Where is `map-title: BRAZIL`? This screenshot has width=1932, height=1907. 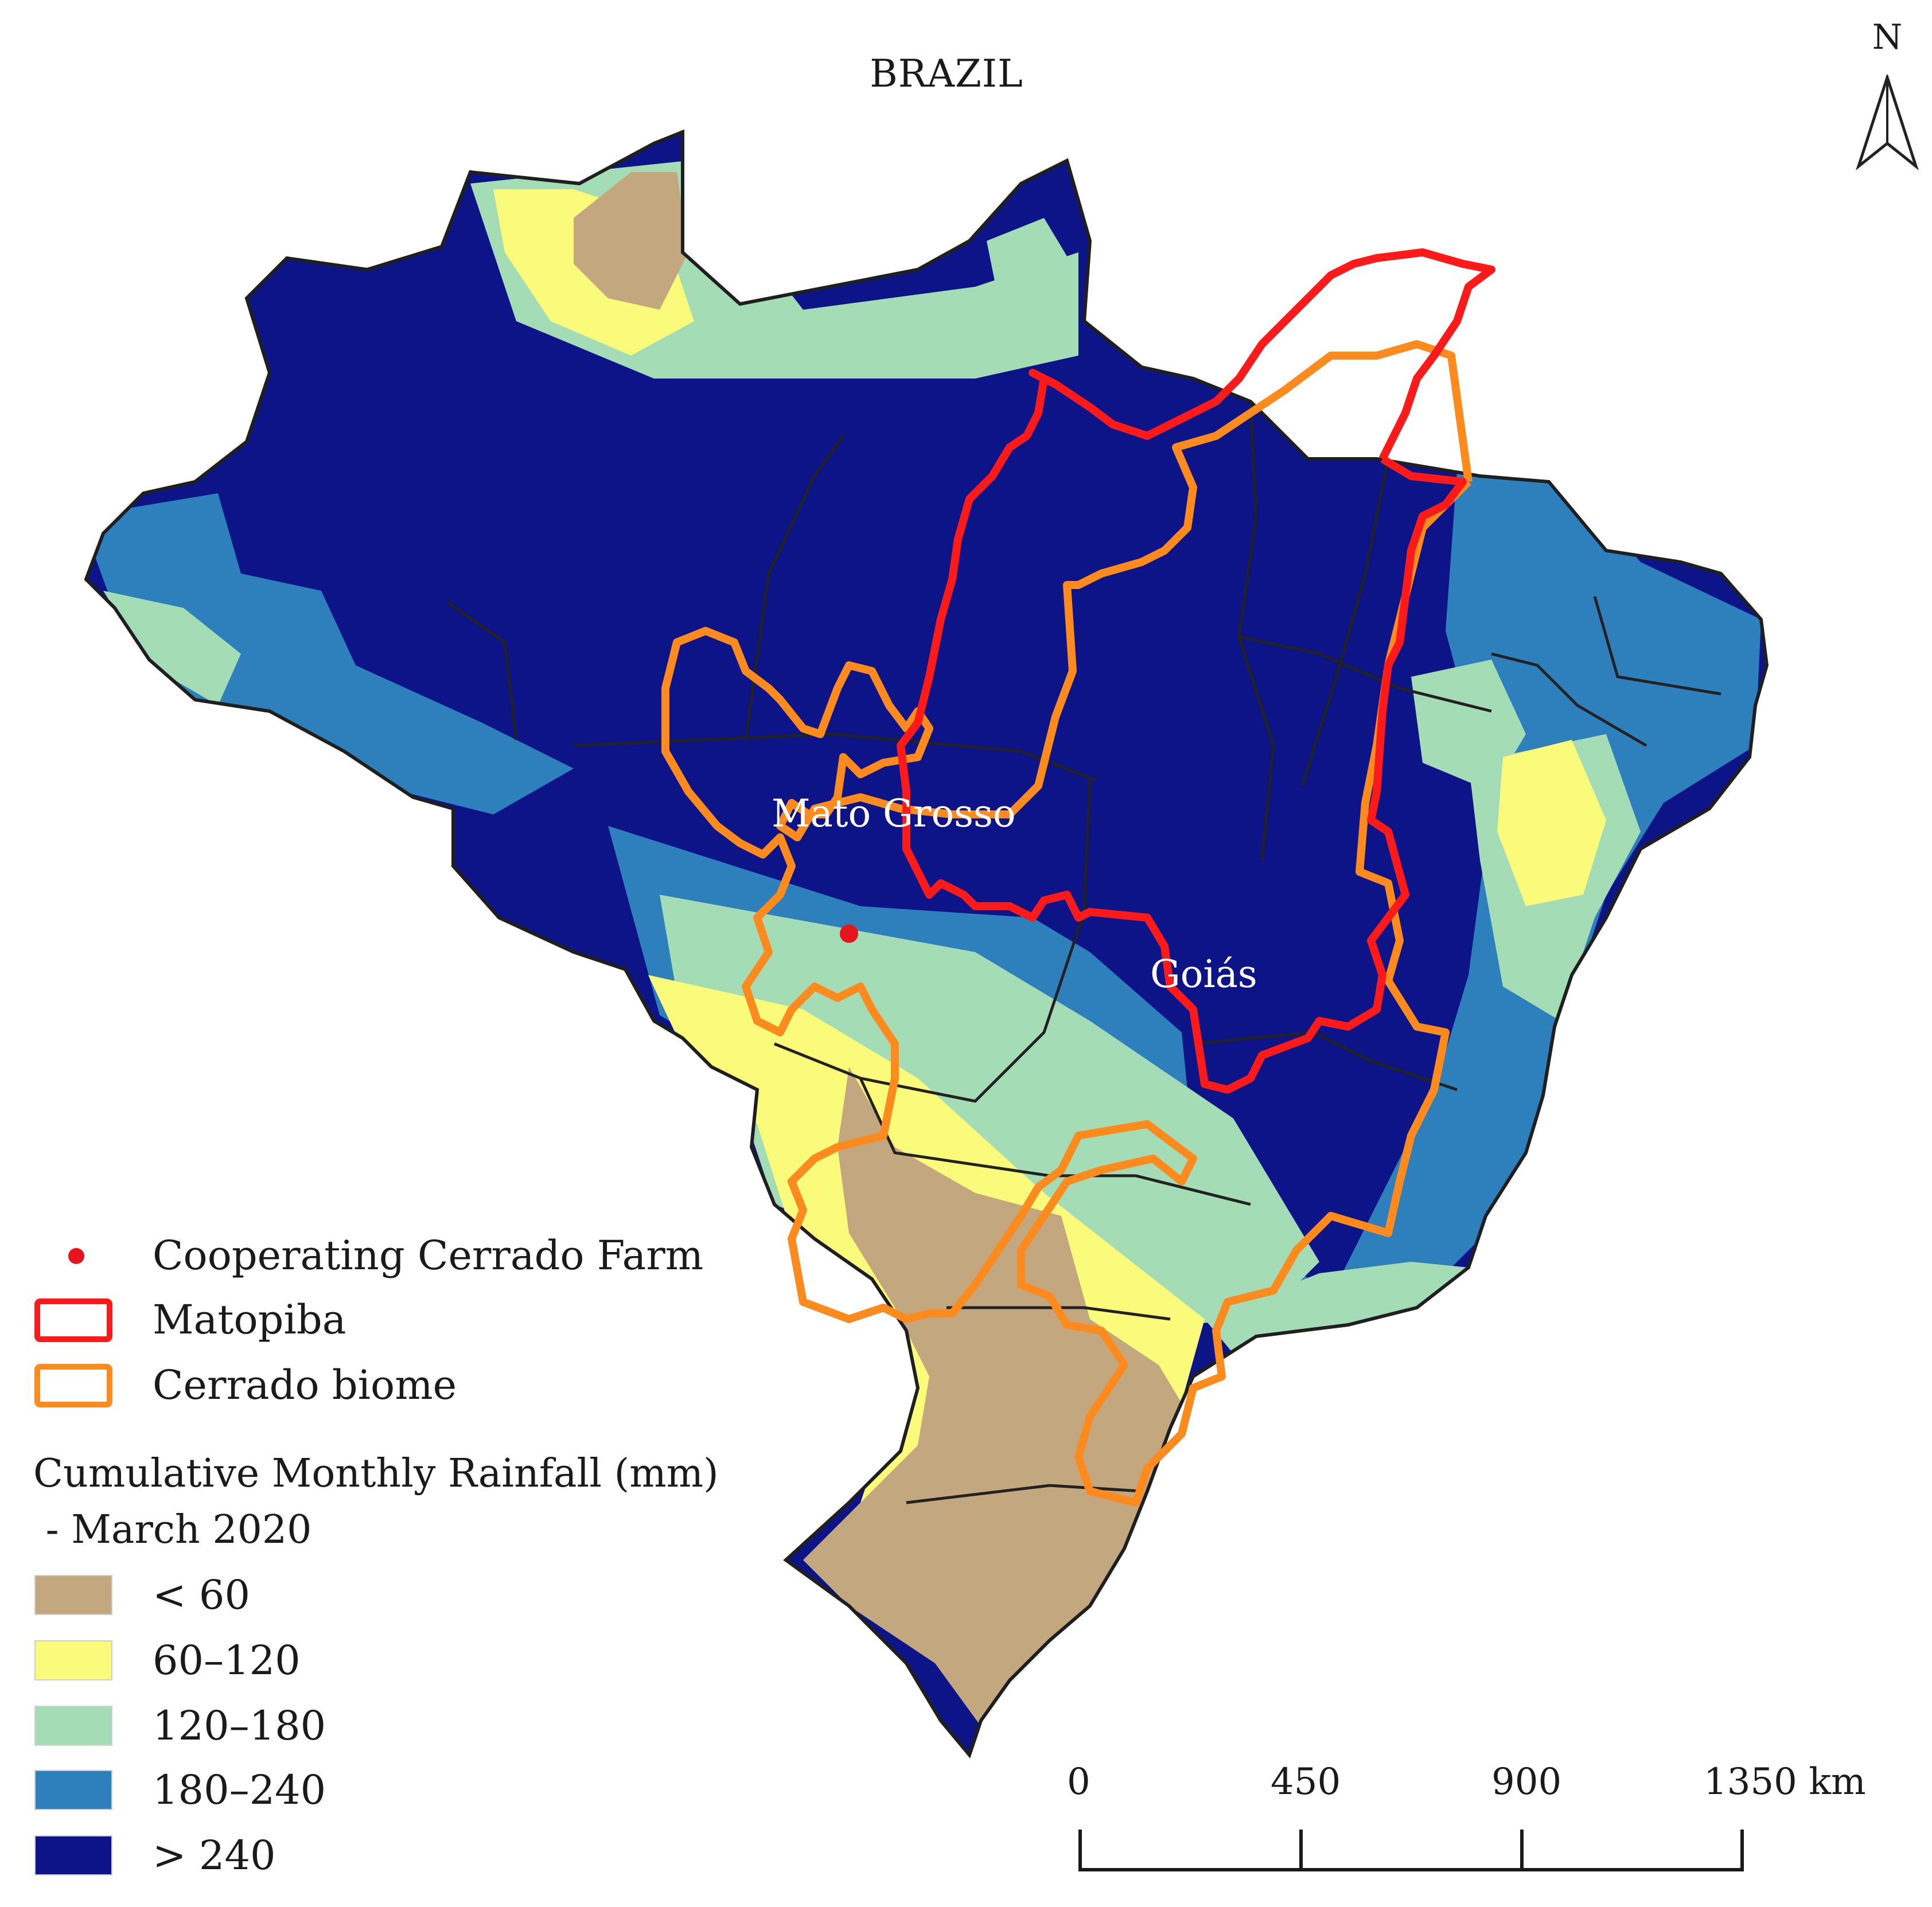 map-title: BRAZIL is located at coordinates (946, 74).